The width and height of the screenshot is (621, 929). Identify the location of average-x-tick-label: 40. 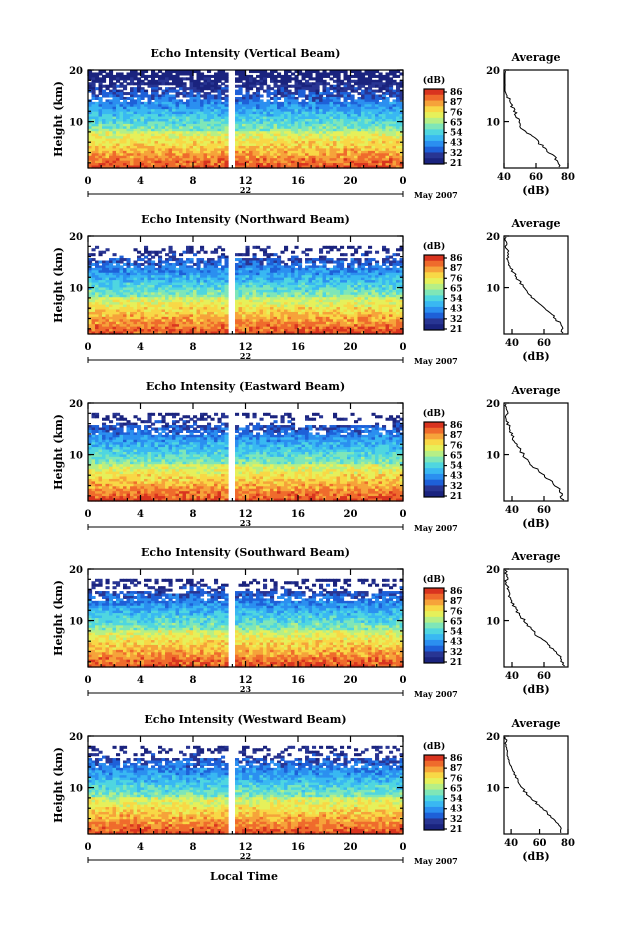
(504, 177).